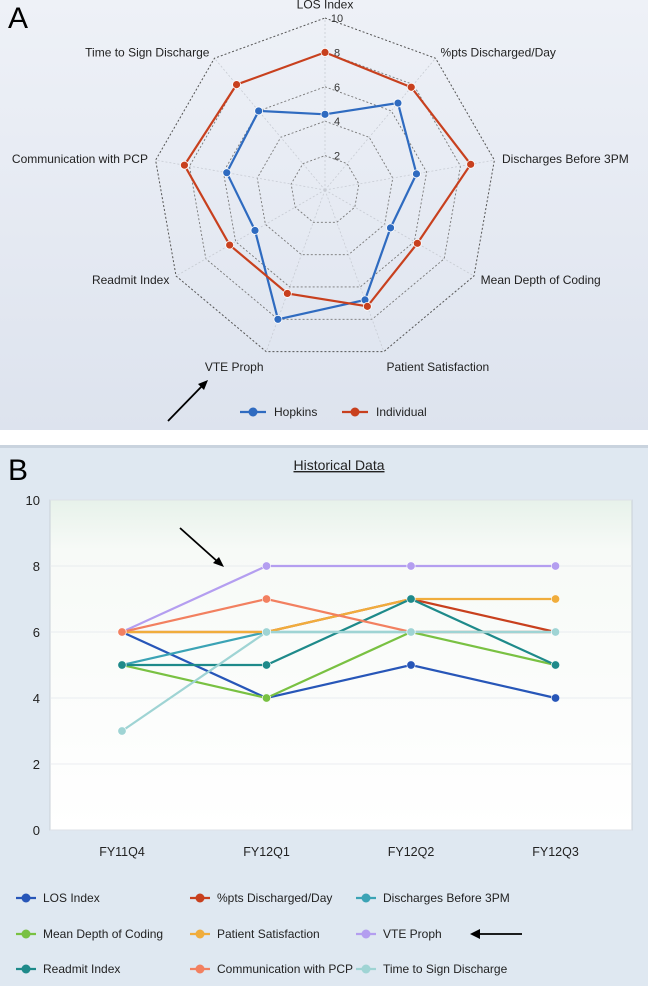 Image resolution: width=648 pixels, height=986 pixels. What do you see at coordinates (36, 632) in the screenshot?
I see `y-tick-label: 6` at bounding box center [36, 632].